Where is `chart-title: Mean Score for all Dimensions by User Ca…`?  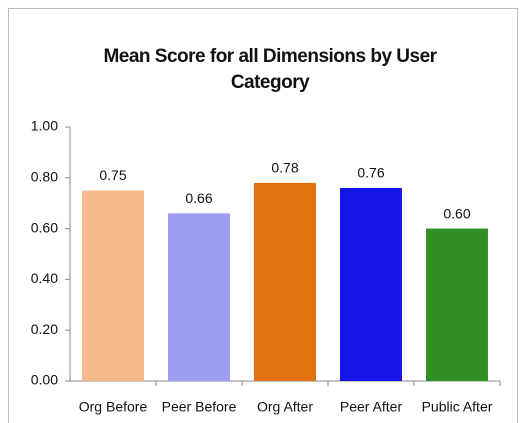 chart-title: Mean Score for all Dimensions by User Ca… is located at coordinates (270, 69).